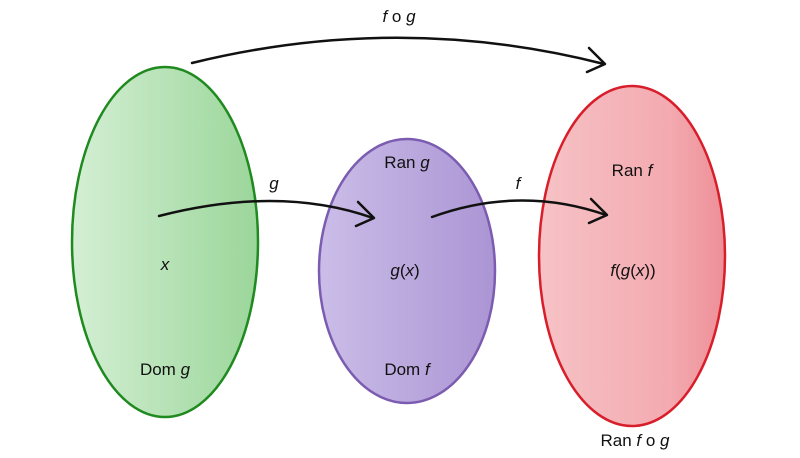 This screenshot has width=800, height=458. What do you see at coordinates (399, 16) in the screenshot?
I see `composite-arrow-label: f o g` at bounding box center [399, 16].